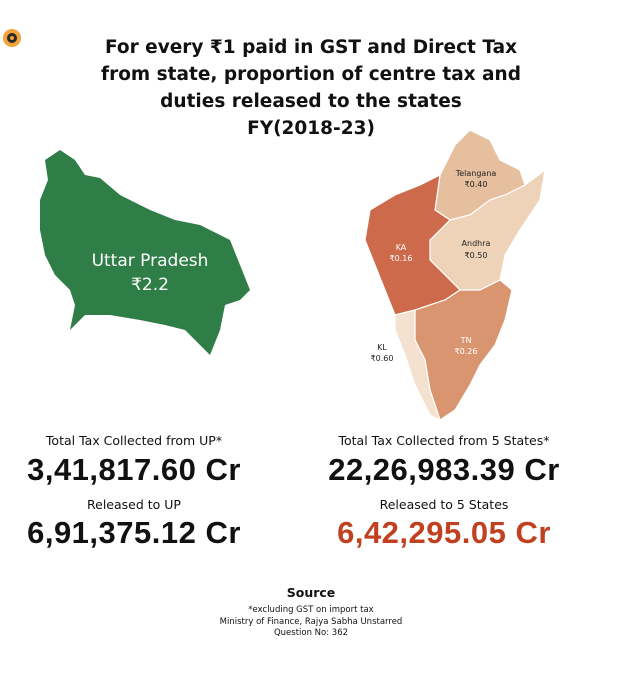  What do you see at coordinates (418, 365) in the screenshot?
I see `kl-map` at bounding box center [418, 365].